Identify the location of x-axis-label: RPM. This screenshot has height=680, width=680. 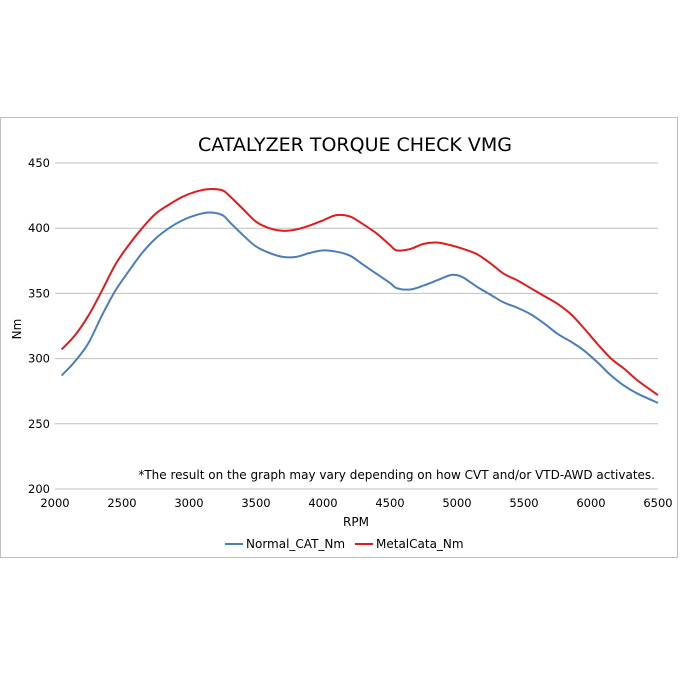
(356, 522).